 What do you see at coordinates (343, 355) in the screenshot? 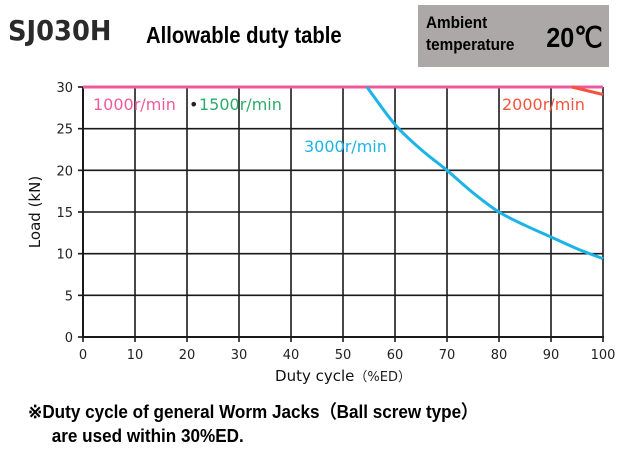
I see `x-tick-label: 50` at bounding box center [343, 355].